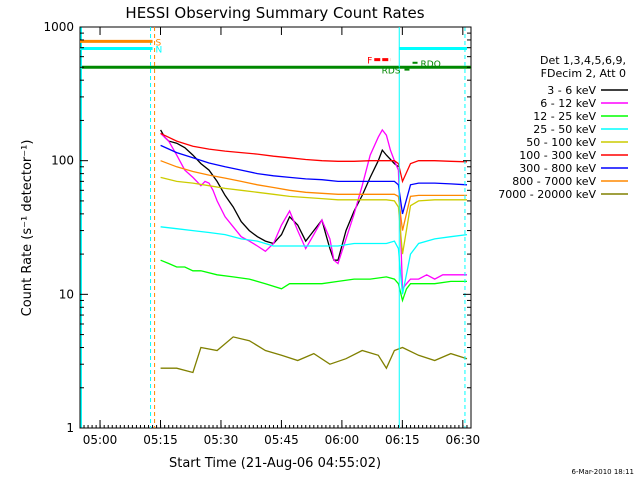 This screenshot has height=480, width=640. I want to click on legend-label-8: 7000 - 20000 keV, so click(547, 194).